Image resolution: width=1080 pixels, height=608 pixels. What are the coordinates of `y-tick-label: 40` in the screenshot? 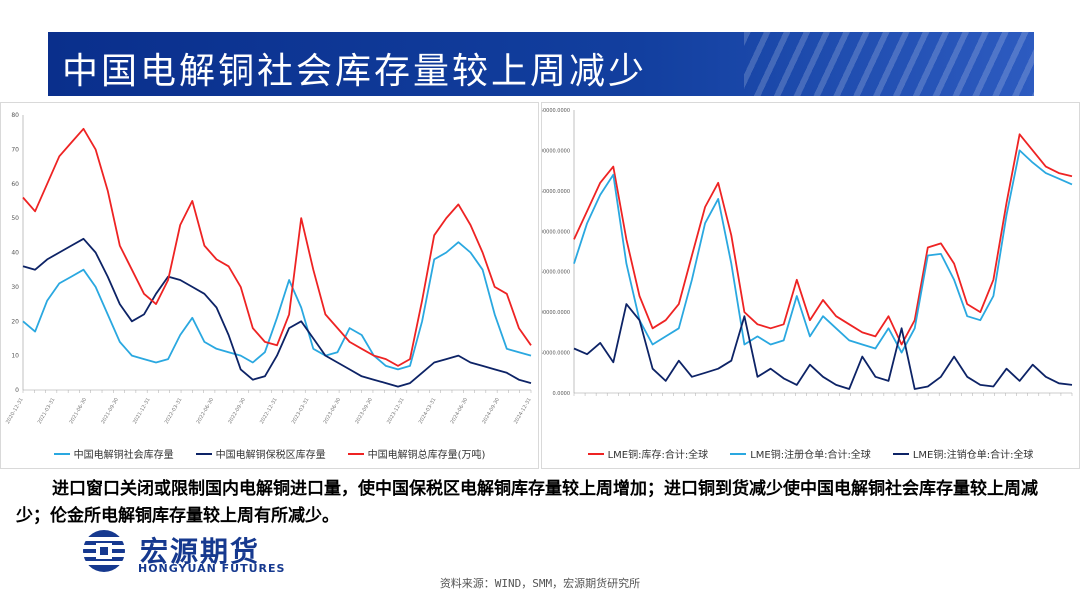 It's located at (15, 253).